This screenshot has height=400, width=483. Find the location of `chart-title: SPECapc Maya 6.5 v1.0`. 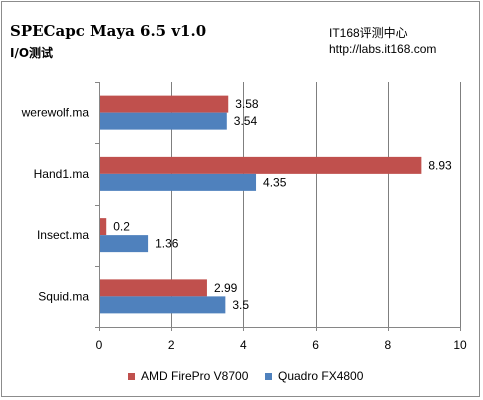

chart-title: SPECapc Maya 6.5 v1.0 is located at coordinates (108, 31).